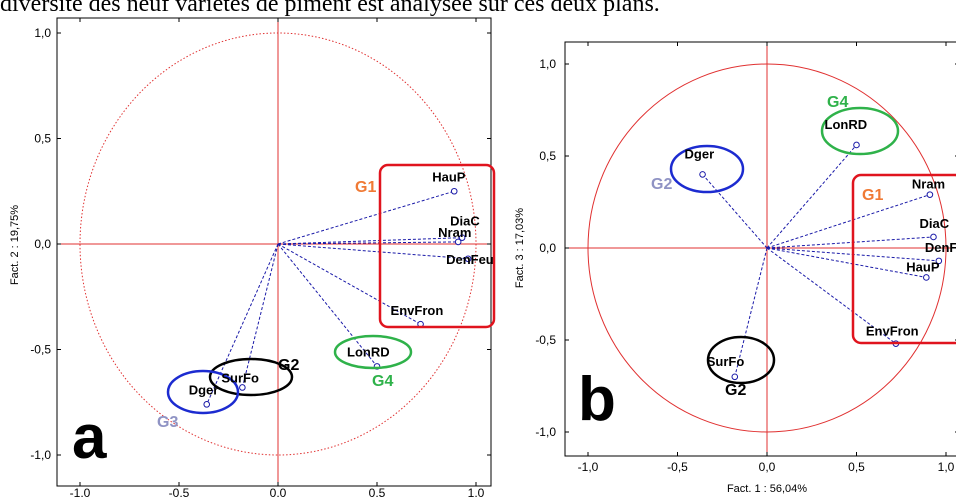  I want to click on panel-letter: a, so click(89, 437).